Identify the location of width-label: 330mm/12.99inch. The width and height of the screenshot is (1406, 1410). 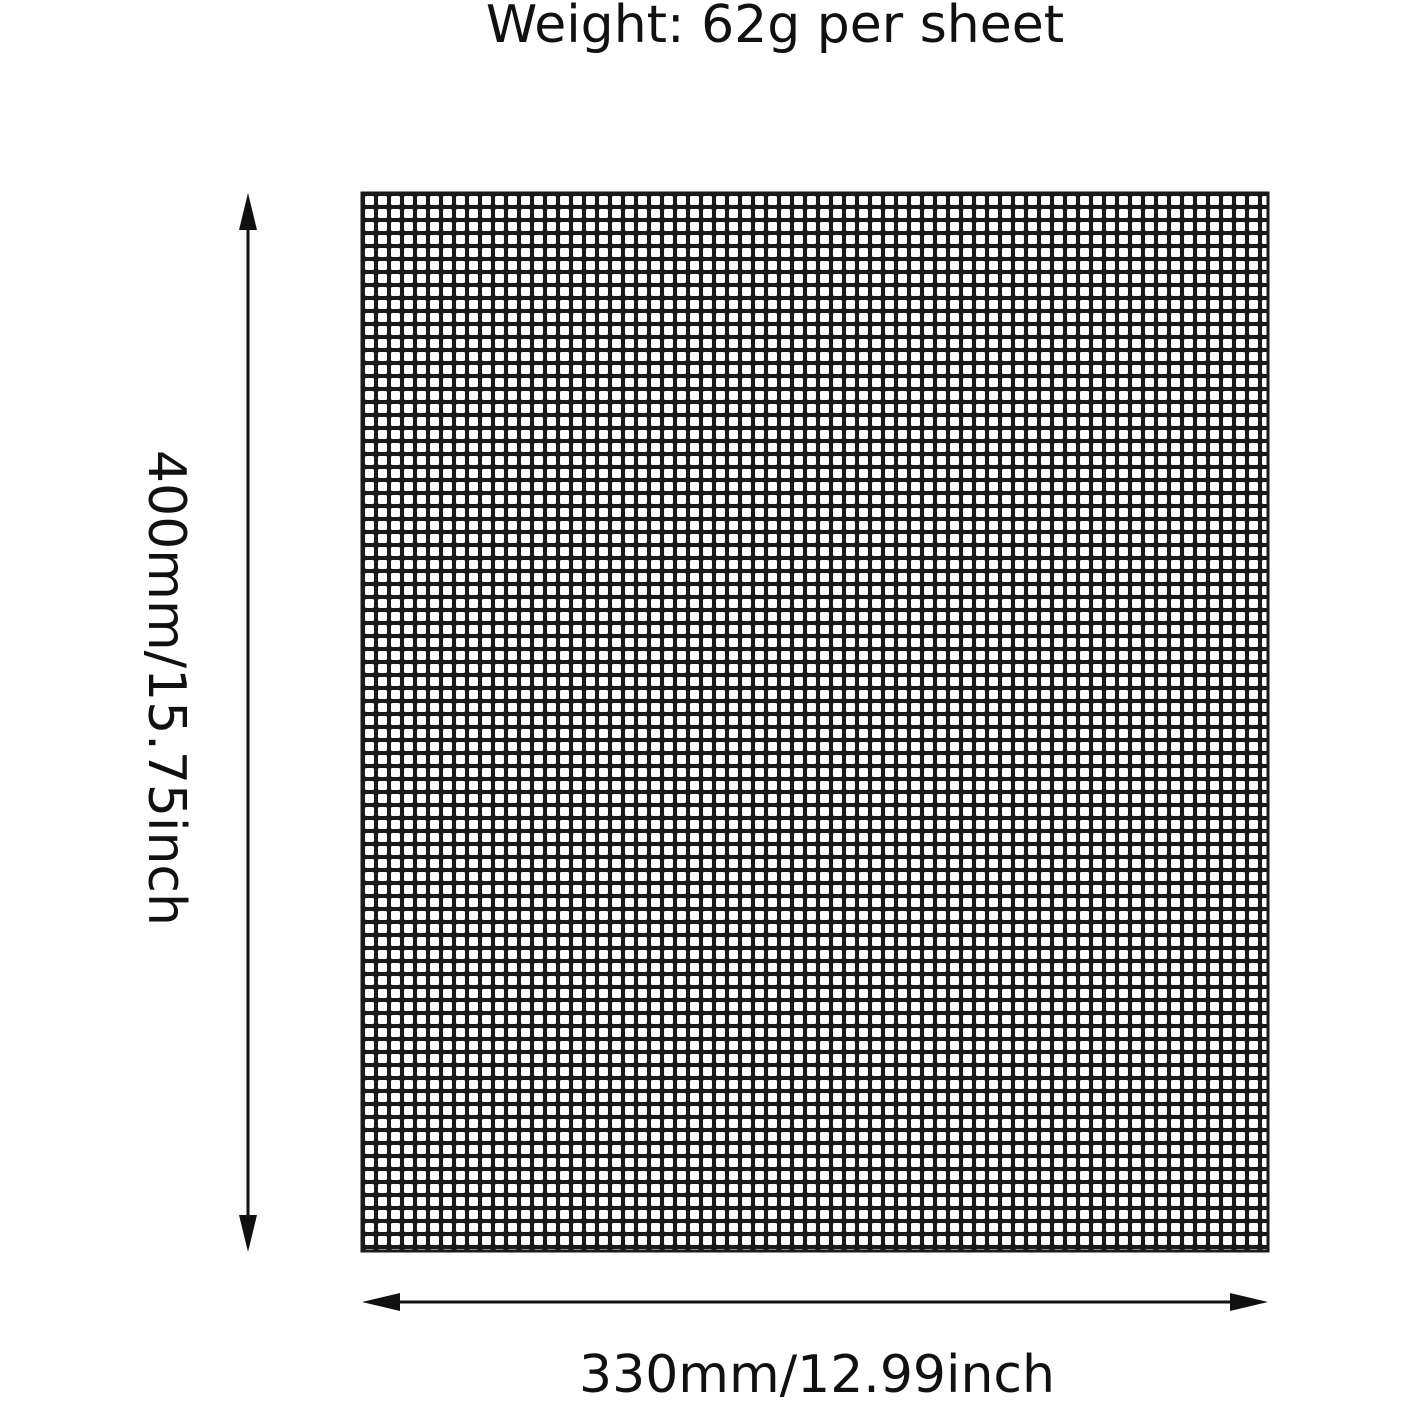
(817, 1375).